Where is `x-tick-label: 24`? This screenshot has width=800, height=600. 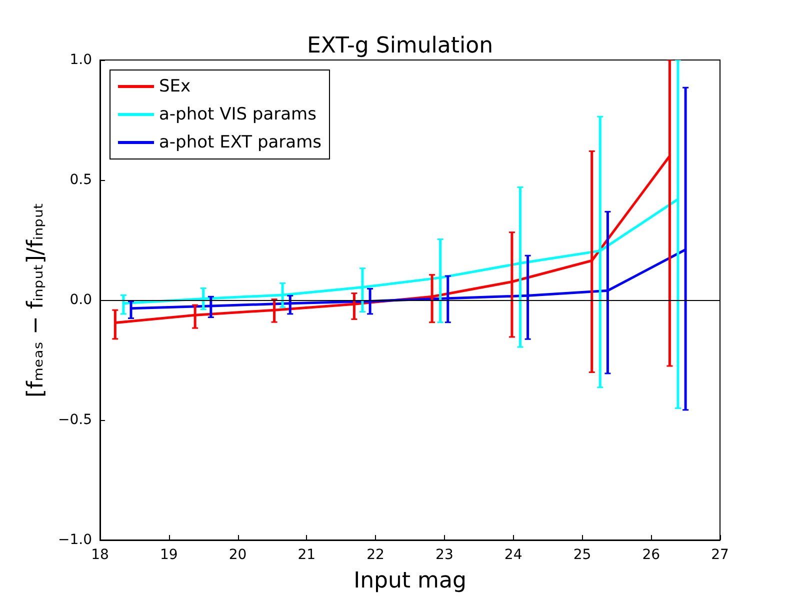 x-tick-label: 24 is located at coordinates (513, 555).